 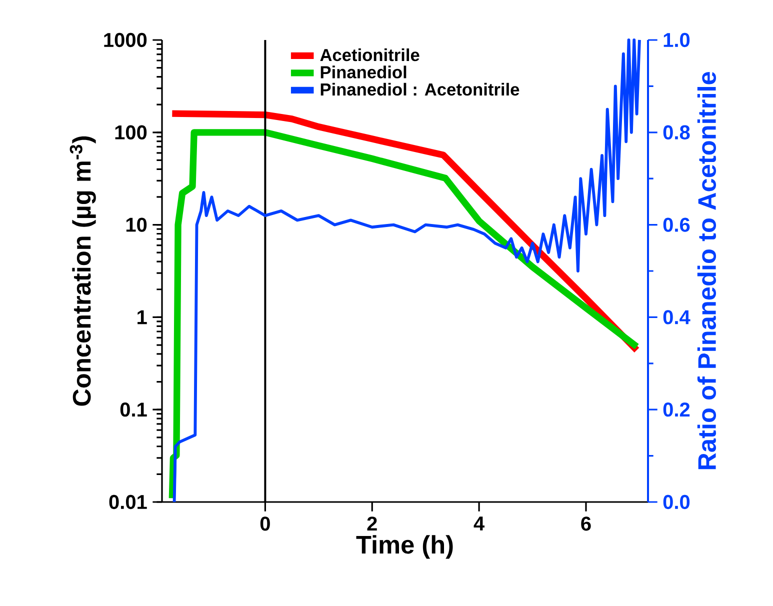 What do you see at coordinates (372, 523) in the screenshot?
I see `x-tick-label: 2` at bounding box center [372, 523].